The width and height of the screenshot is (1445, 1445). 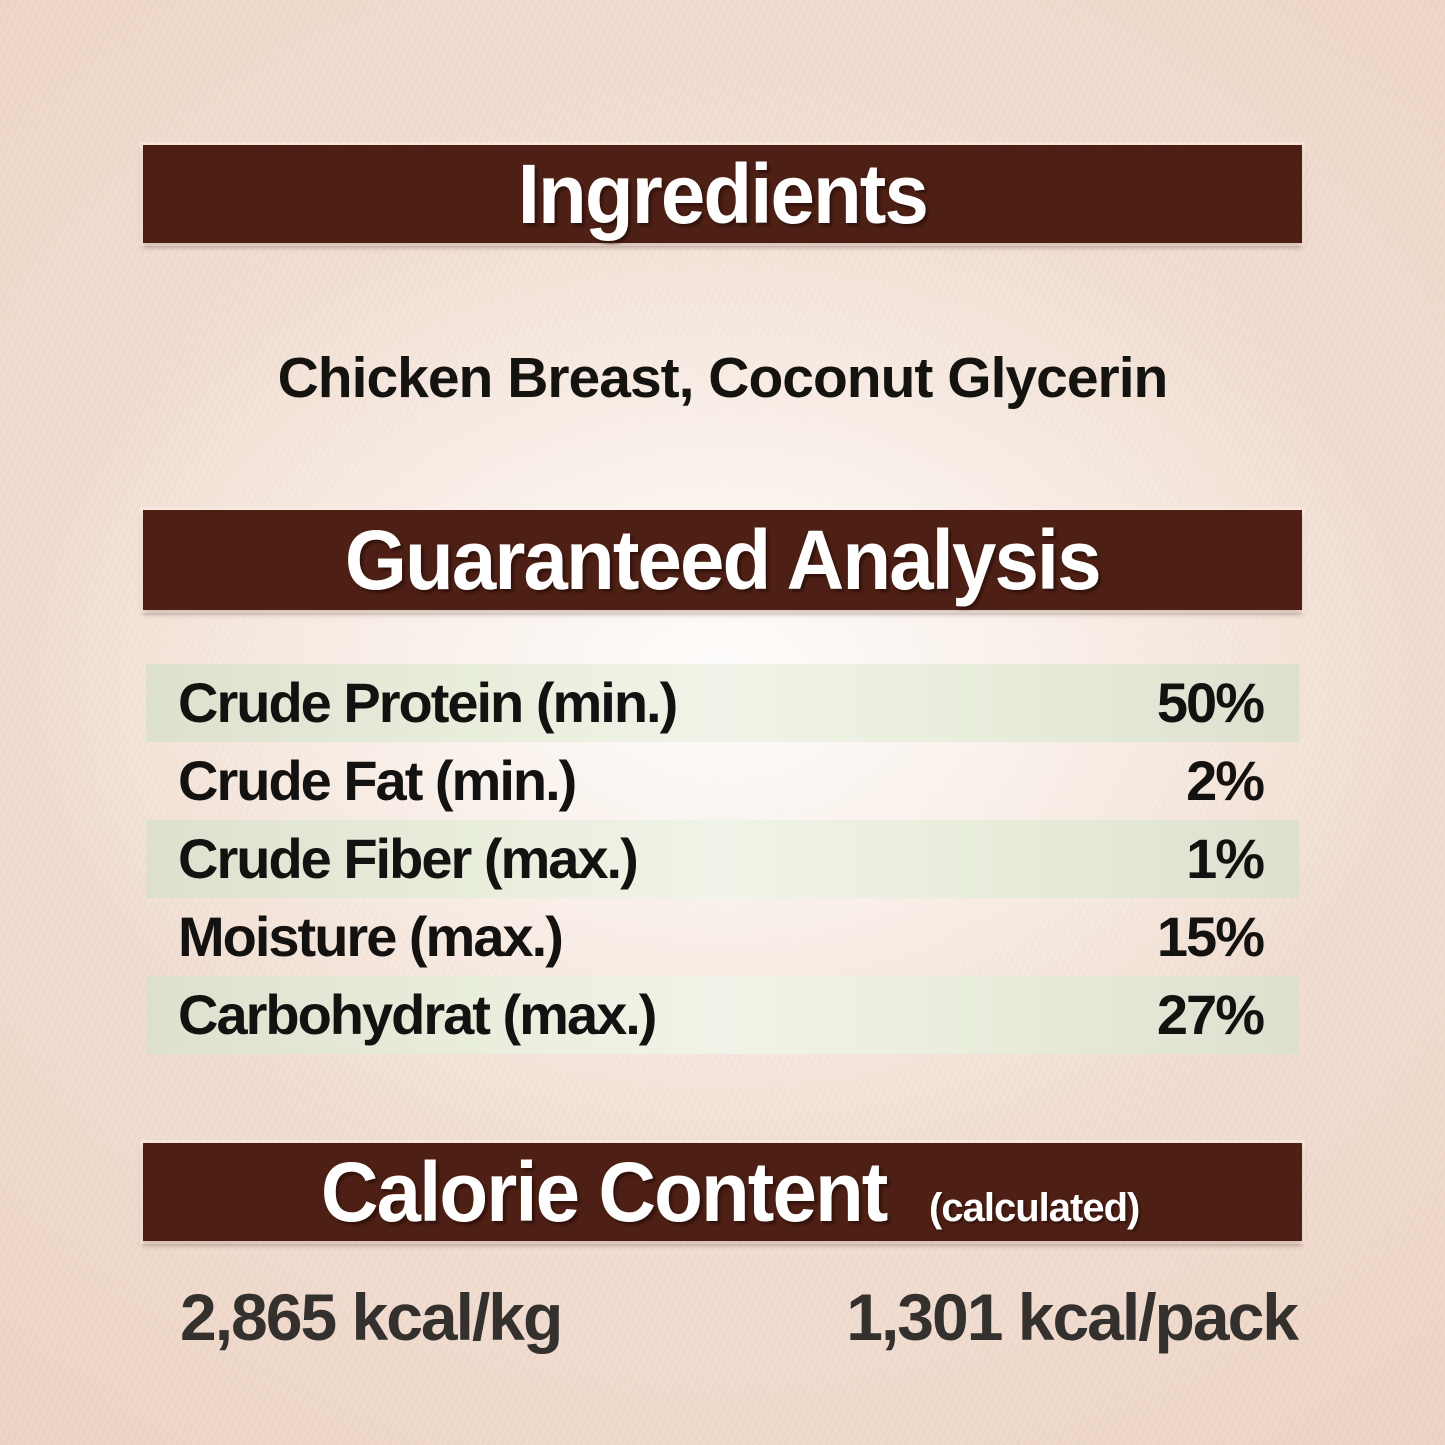 I want to click on table-row: Crude Protein (min.) 50%, so click(x=722, y=703).